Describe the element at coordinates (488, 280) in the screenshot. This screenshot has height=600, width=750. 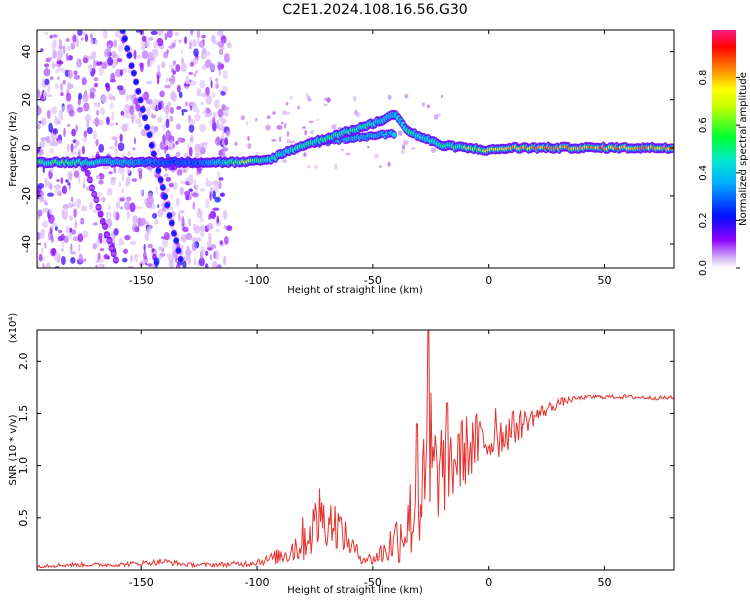
I see `x-tick-label: 0` at that location.